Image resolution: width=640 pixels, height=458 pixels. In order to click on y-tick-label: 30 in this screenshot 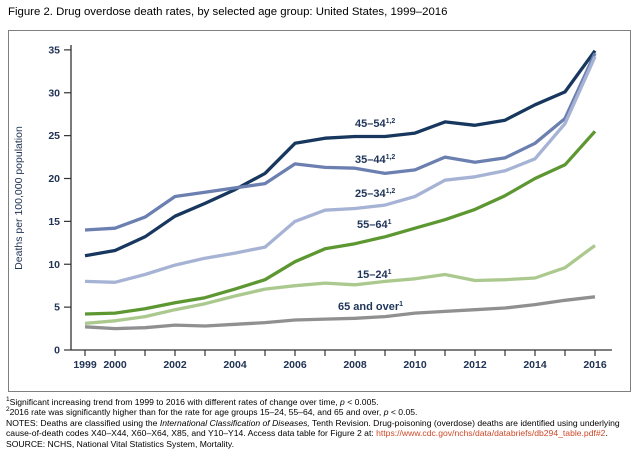, I will do `click(54, 93)`.